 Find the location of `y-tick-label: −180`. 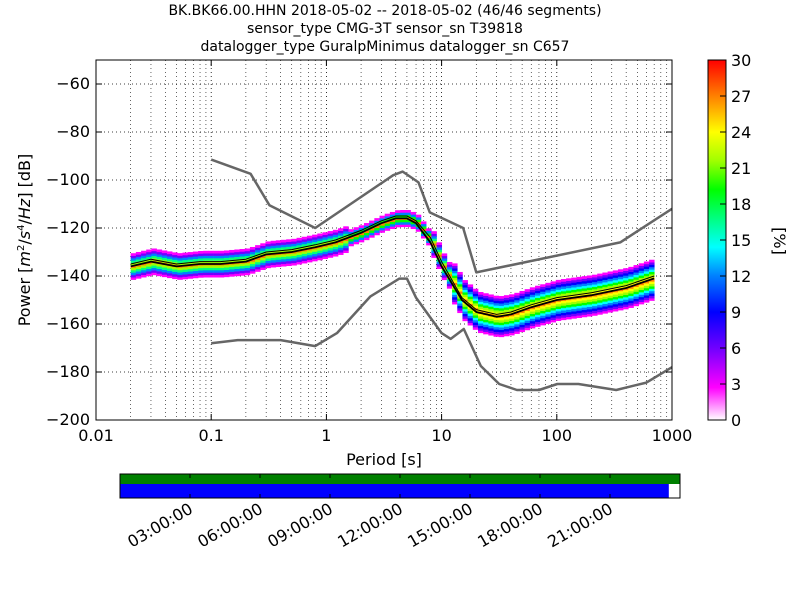

y-tick-label: −180 is located at coordinates (68, 371).